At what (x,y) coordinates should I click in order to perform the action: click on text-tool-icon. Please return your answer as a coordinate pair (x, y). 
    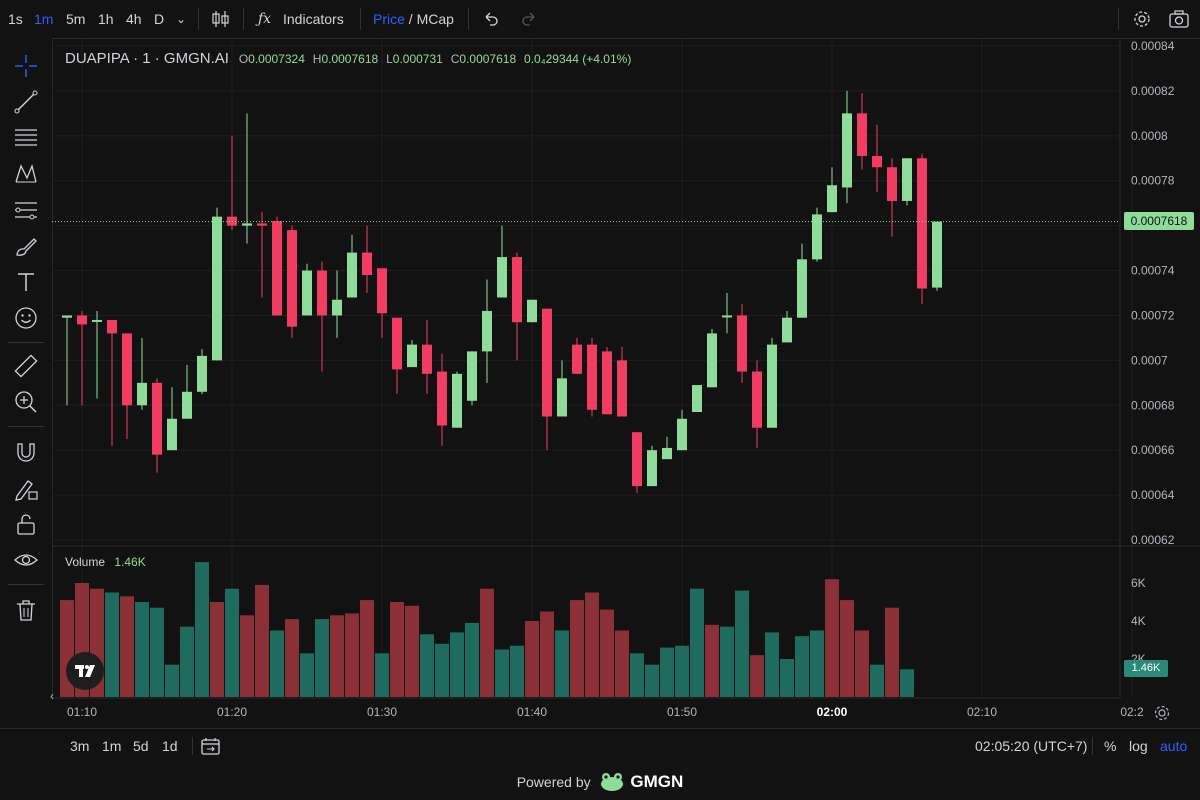
    Looking at the image, I should click on (26, 282).